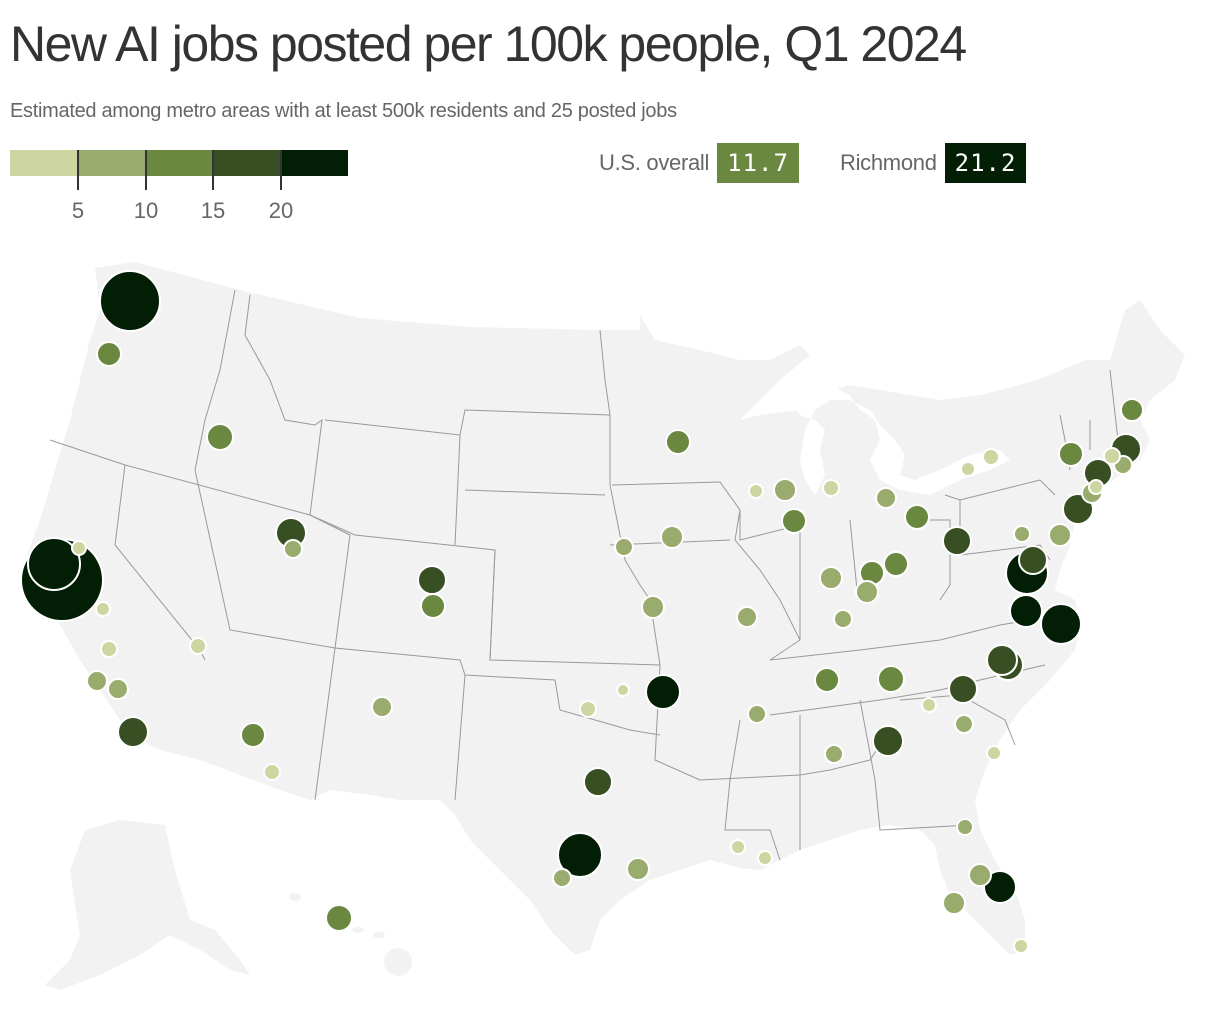 This screenshot has height=1014, width=1220. Describe the element at coordinates (1033, 560) in the screenshot. I see `metro-bubble: Baltimore, MD` at that location.